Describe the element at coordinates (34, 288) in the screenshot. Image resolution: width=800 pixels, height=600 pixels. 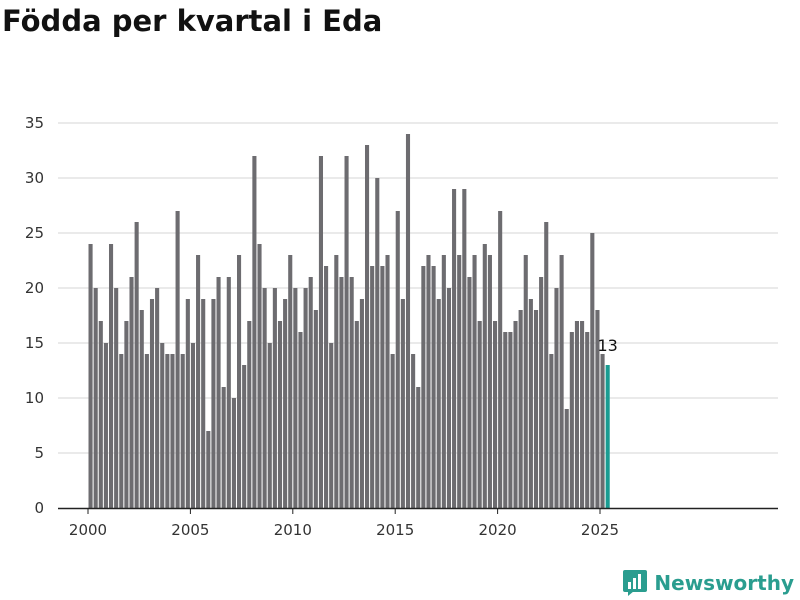
I see `y-tick-label: 20` at that location.